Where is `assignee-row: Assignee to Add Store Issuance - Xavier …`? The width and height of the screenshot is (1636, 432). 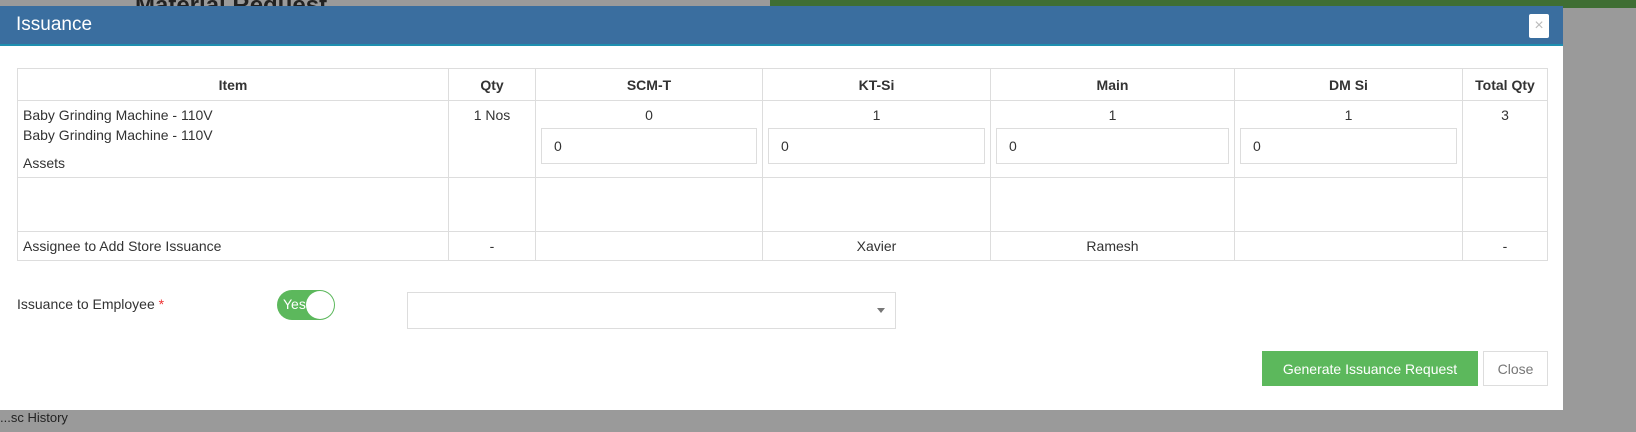 assignee-row: Assignee to Add Store Issuance - Xavier … is located at coordinates (782, 246).